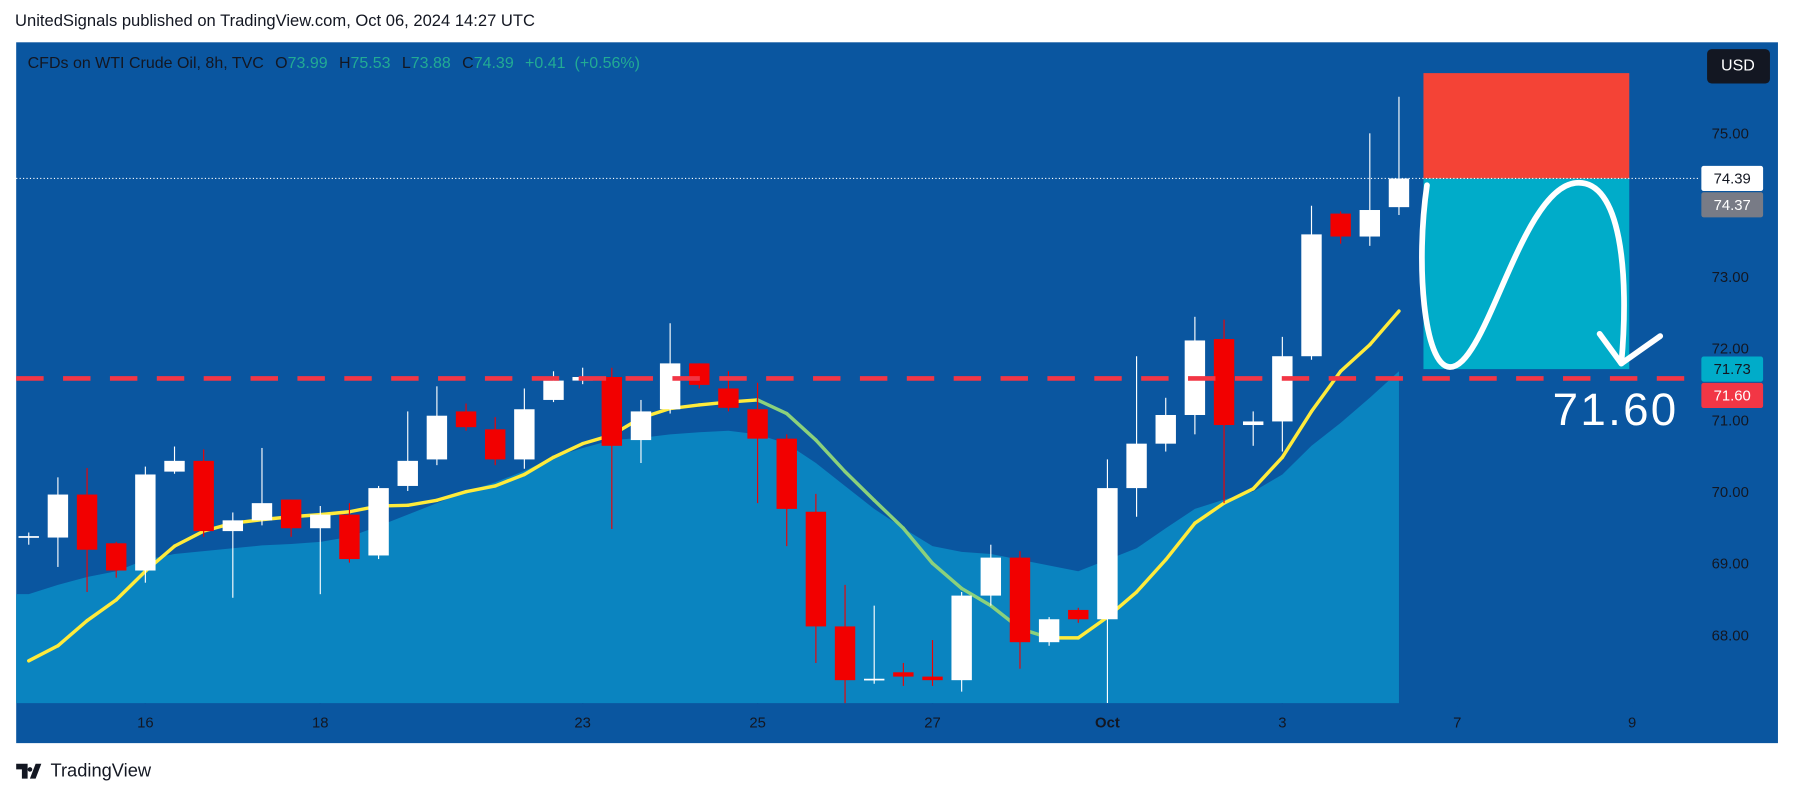 This screenshot has height=798, width=1793. I want to click on y-tick-label: 72.00, so click(1730, 350).